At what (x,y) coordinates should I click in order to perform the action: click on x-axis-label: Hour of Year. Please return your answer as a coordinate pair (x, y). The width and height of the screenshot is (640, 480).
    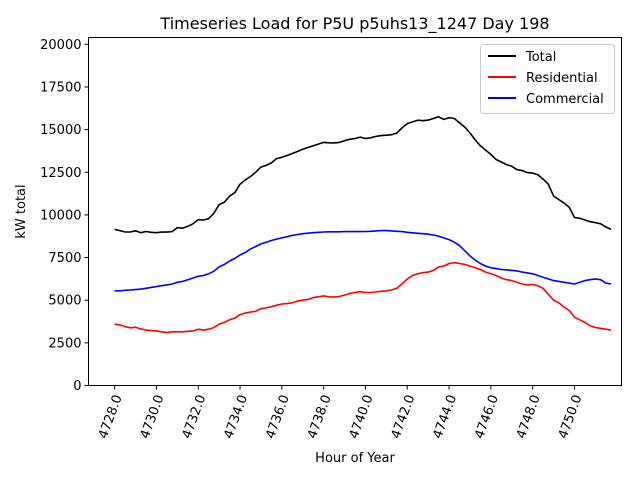
    Looking at the image, I should click on (355, 458).